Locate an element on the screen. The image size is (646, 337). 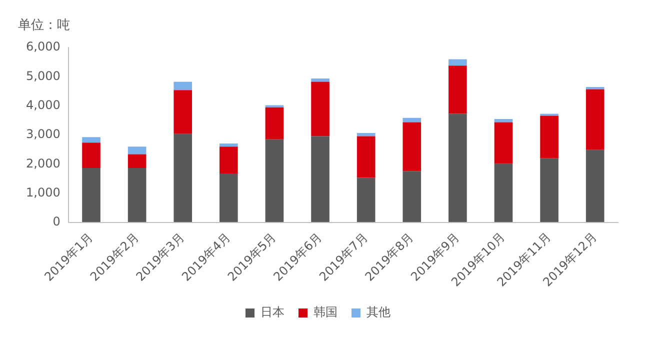
legend-label: 日本 is located at coordinates (272, 312).